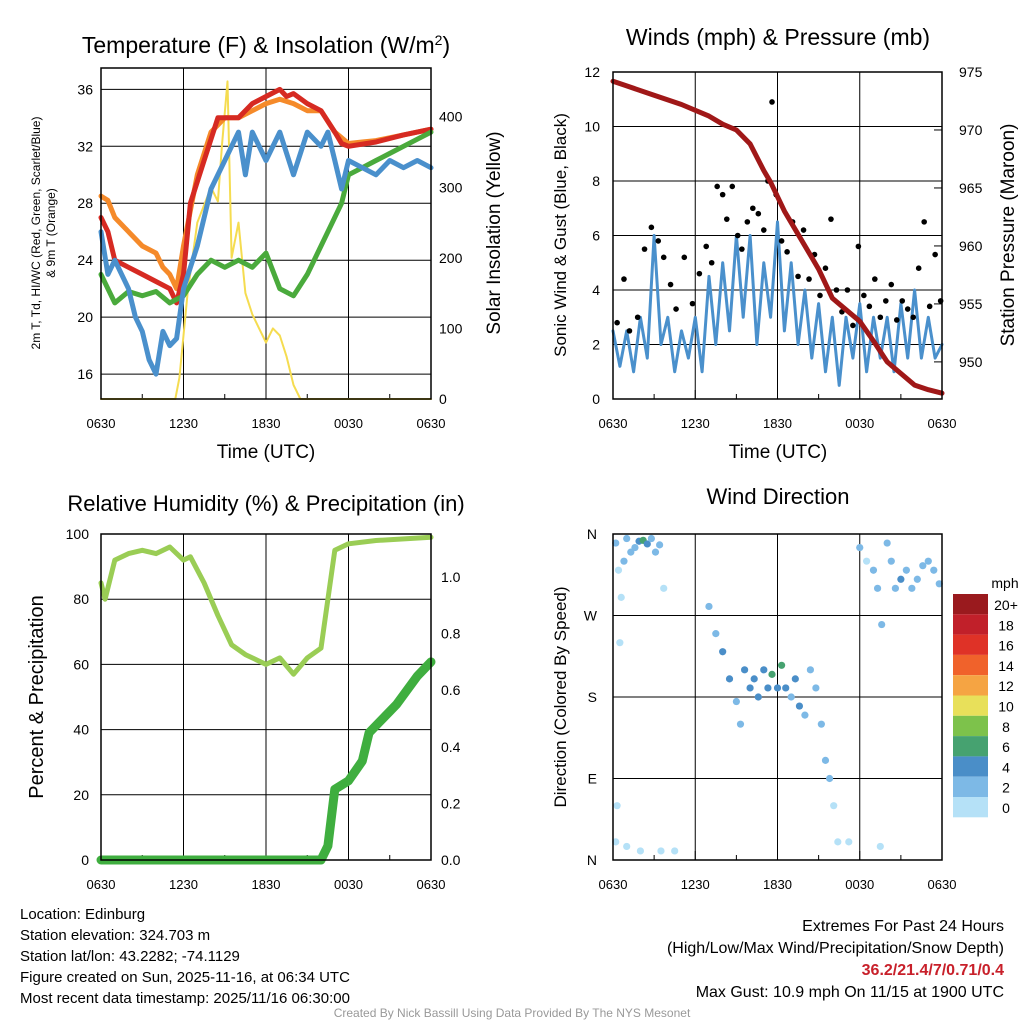 The image size is (1024, 1024). What do you see at coordinates (596, 399) in the screenshot?
I see `y-tick-label: 0` at bounding box center [596, 399].